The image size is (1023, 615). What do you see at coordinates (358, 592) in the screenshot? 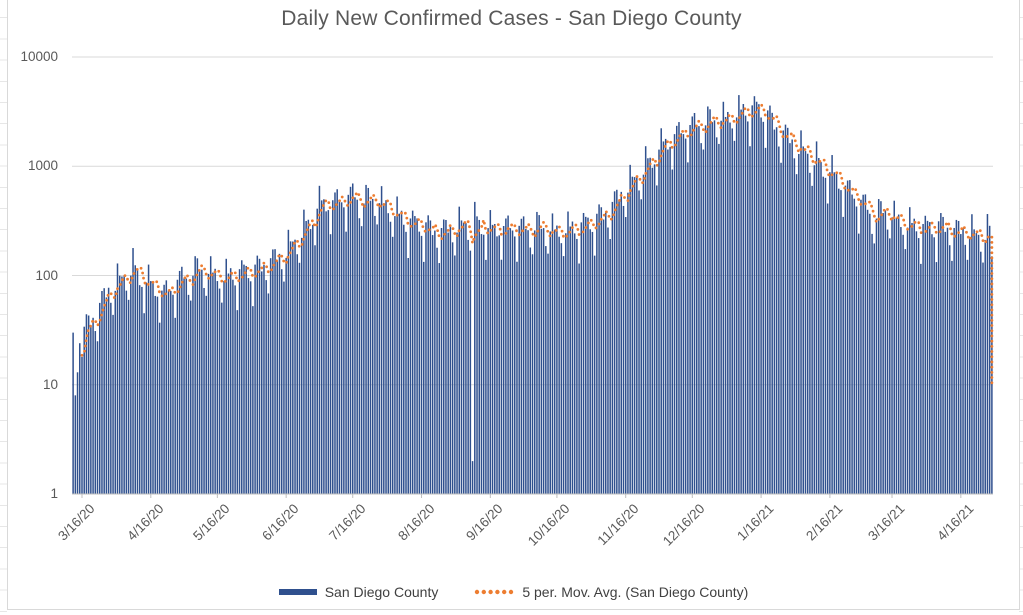
I see `legend-item-series: San Diego County` at bounding box center [358, 592].